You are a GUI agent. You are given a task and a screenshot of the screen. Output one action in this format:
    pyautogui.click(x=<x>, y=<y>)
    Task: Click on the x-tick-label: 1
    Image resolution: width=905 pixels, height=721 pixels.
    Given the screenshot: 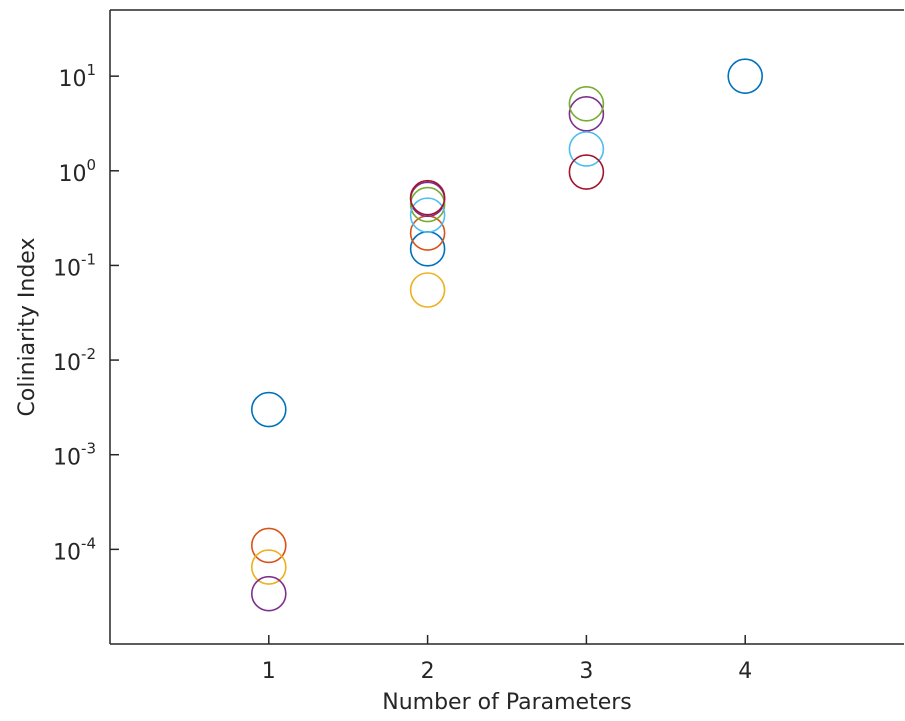 What is the action you would take?
    pyautogui.click(x=269, y=671)
    